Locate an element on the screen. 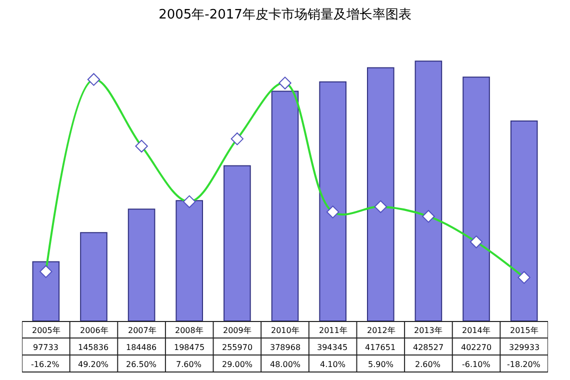 The image size is (570, 380). data-label: 29.00% is located at coordinates (237, 364).